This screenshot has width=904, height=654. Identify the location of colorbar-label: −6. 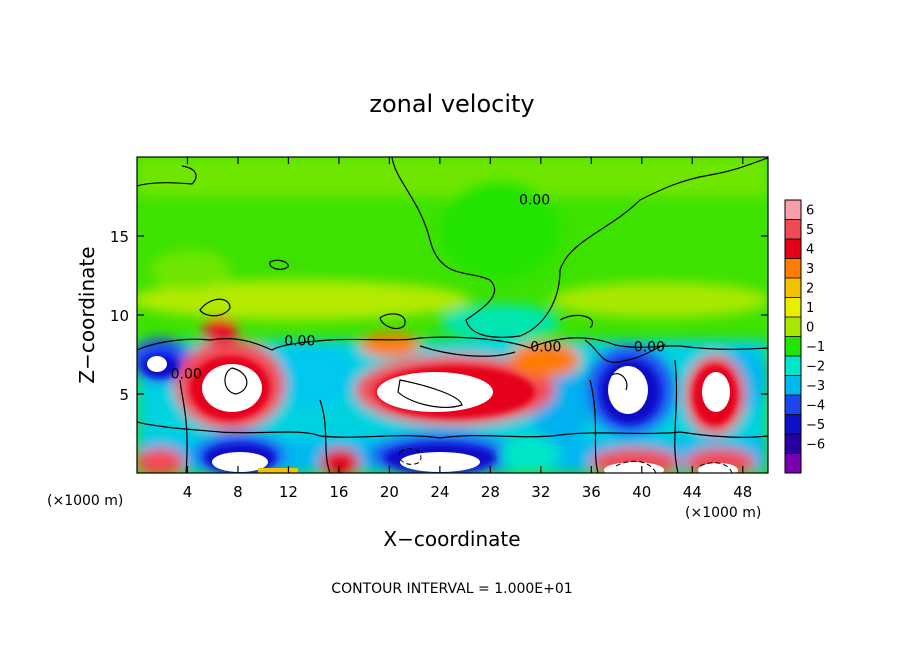
(815, 444).